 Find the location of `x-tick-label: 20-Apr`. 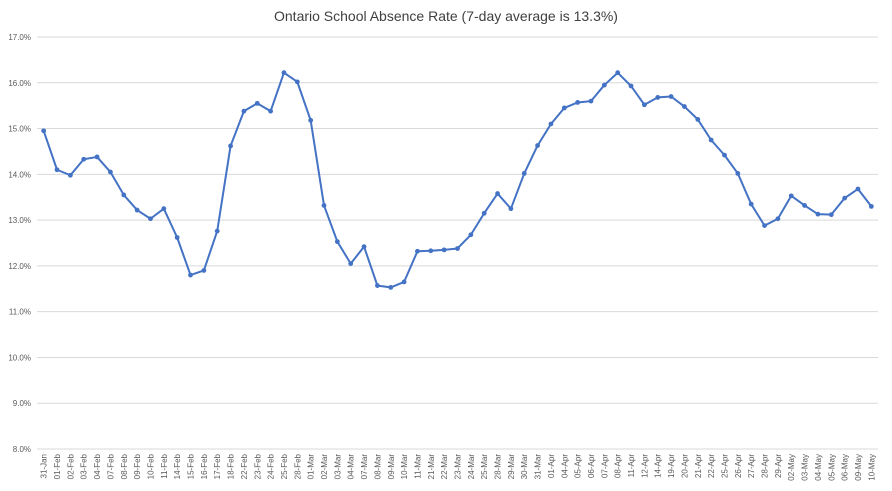

x-tick-label: 20-Apr is located at coordinates (684, 466).